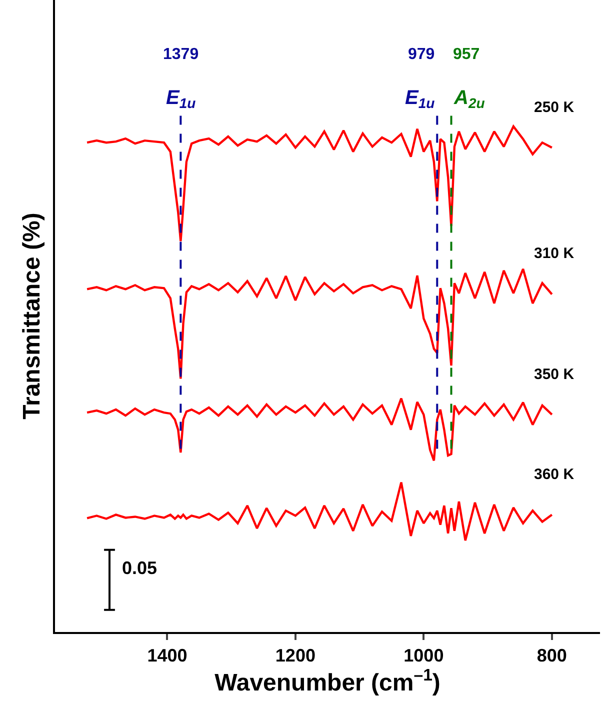 The width and height of the screenshot is (613, 725). What do you see at coordinates (554, 107) in the screenshot?
I see `series-label: 250 K` at bounding box center [554, 107].